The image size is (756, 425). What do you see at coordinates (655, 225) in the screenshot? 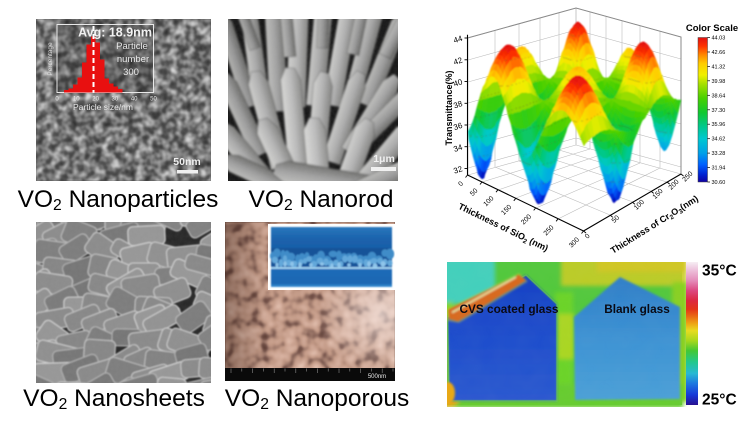
I see `svg-text: Thickness of Cr2O3(nm)` at bounding box center [655, 225].